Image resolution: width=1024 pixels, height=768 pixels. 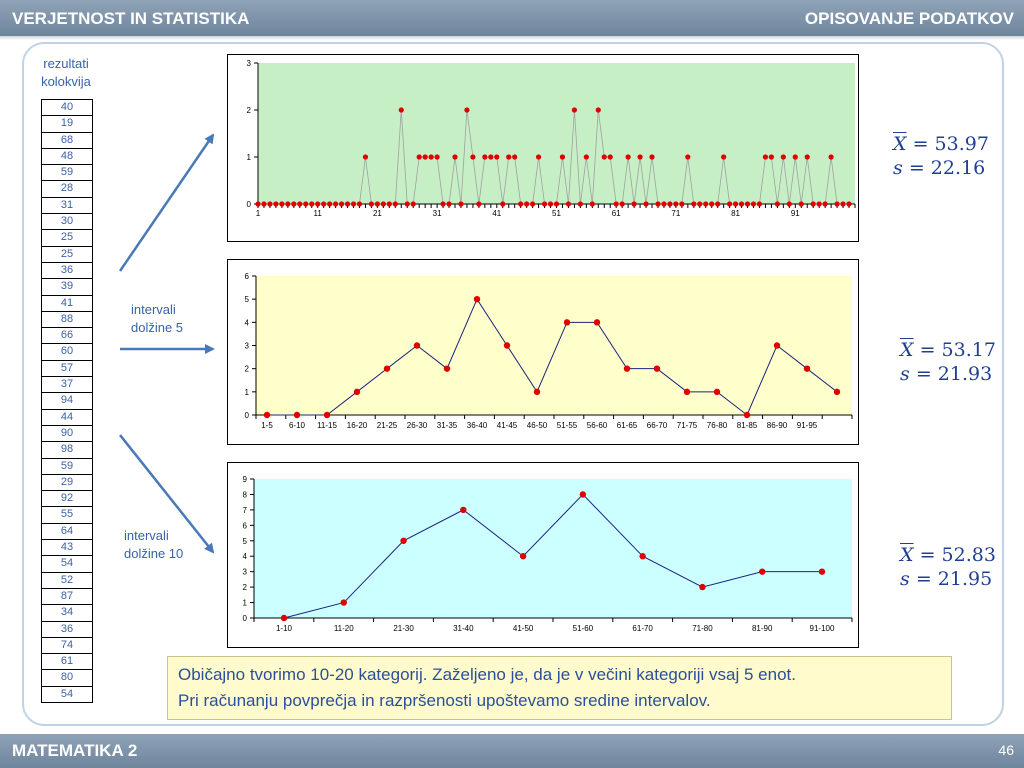 What do you see at coordinates (67, 221) in the screenshot?
I see `result-cell: 30` at bounding box center [67, 221].